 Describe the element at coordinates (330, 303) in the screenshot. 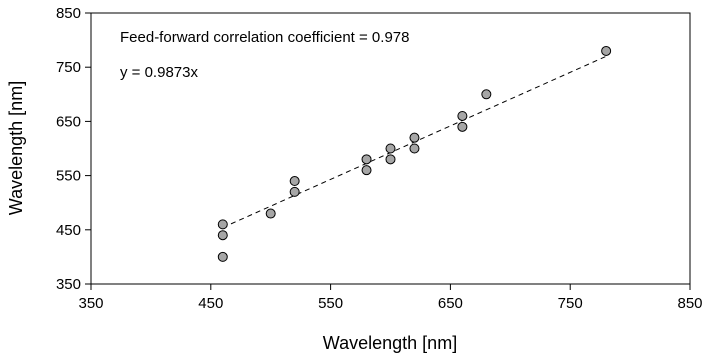

I see `x-tick-label: 550` at that location.